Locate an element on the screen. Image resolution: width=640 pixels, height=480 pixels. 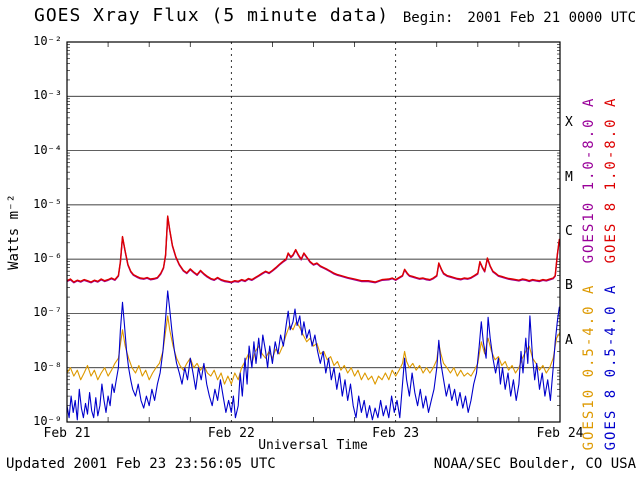
x-axis-title: Universal Time is located at coordinates (313, 445).